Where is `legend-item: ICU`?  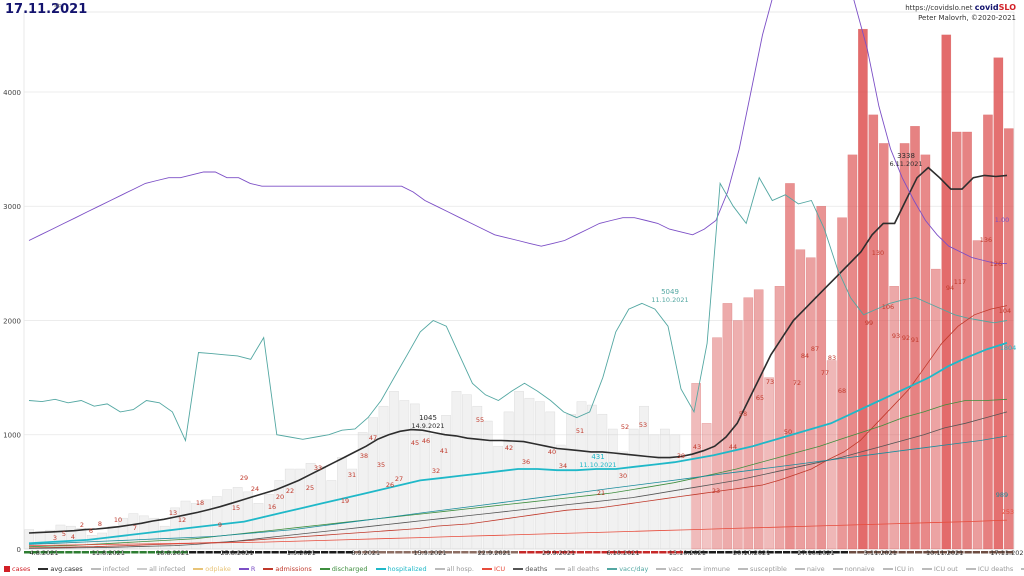
legend-item: ICU is located at coordinates (493, 569).